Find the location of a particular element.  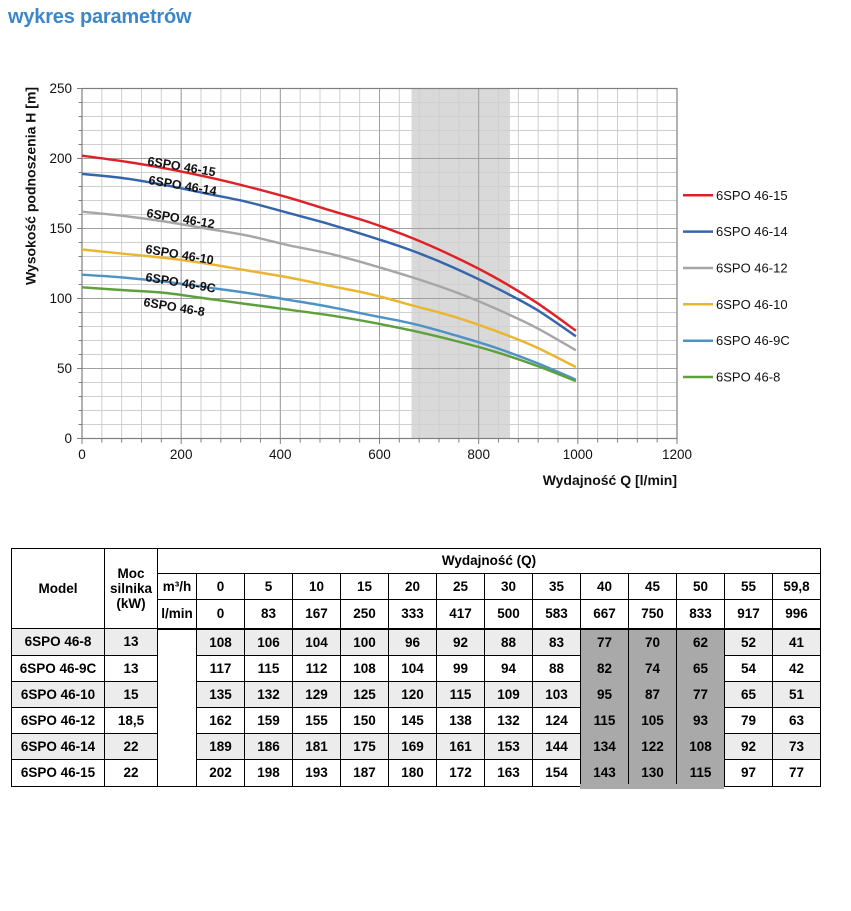

svg-text: 100 is located at coordinates (60, 298).